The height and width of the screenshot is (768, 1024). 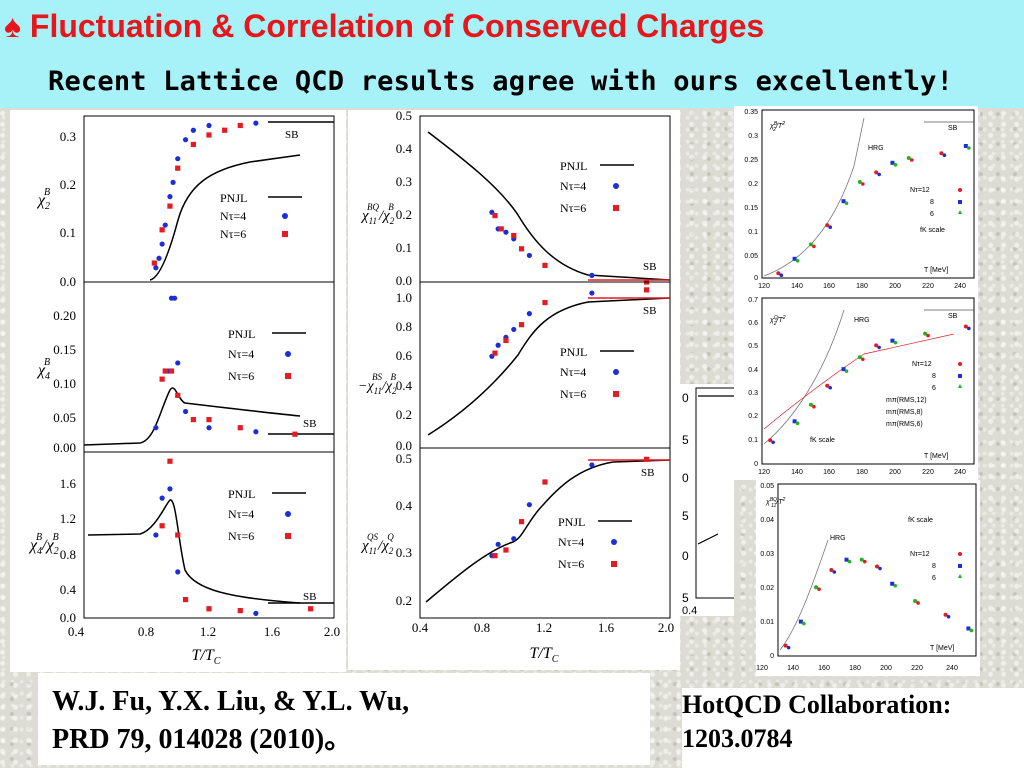 I want to click on ytick: 0.2, so click(x=68, y=184).